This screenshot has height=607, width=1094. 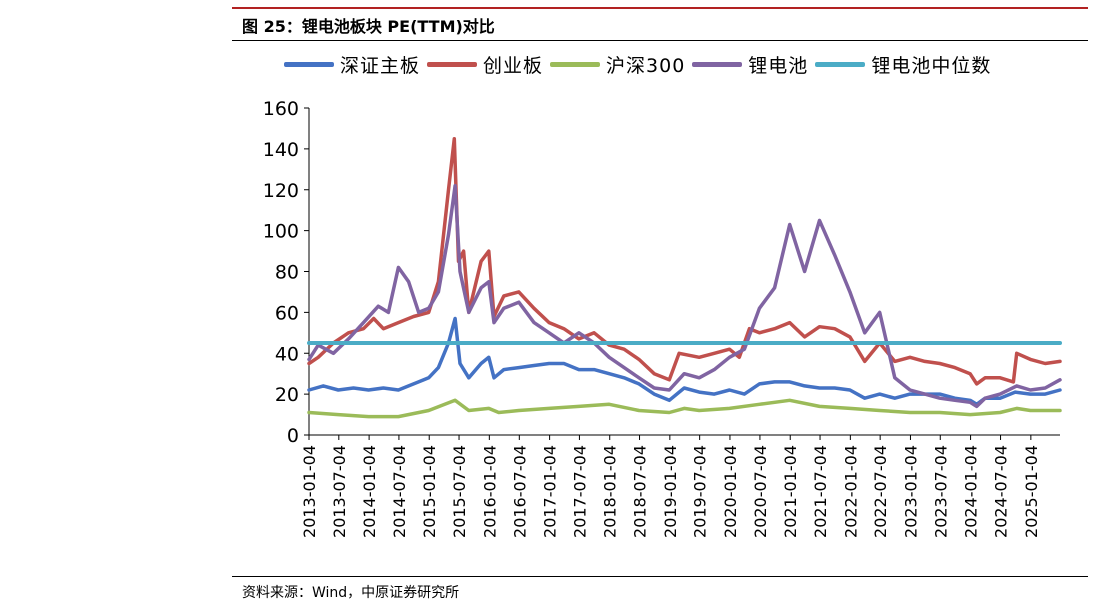 I want to click on x-tick-label-14: 2020-01-04, so click(x=730, y=491).